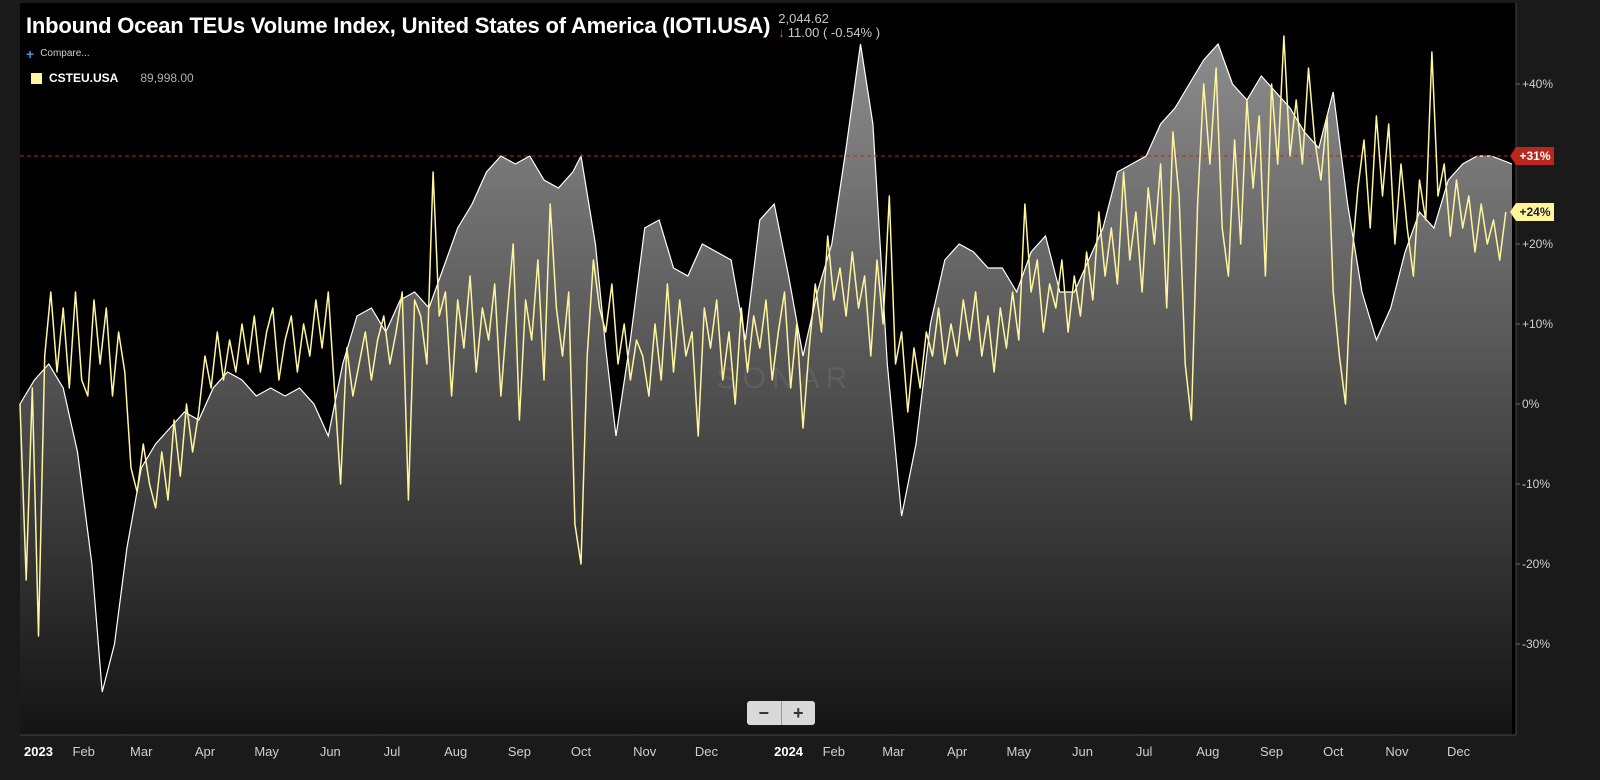  I want to click on x-tick-label: 2024, so click(789, 751).